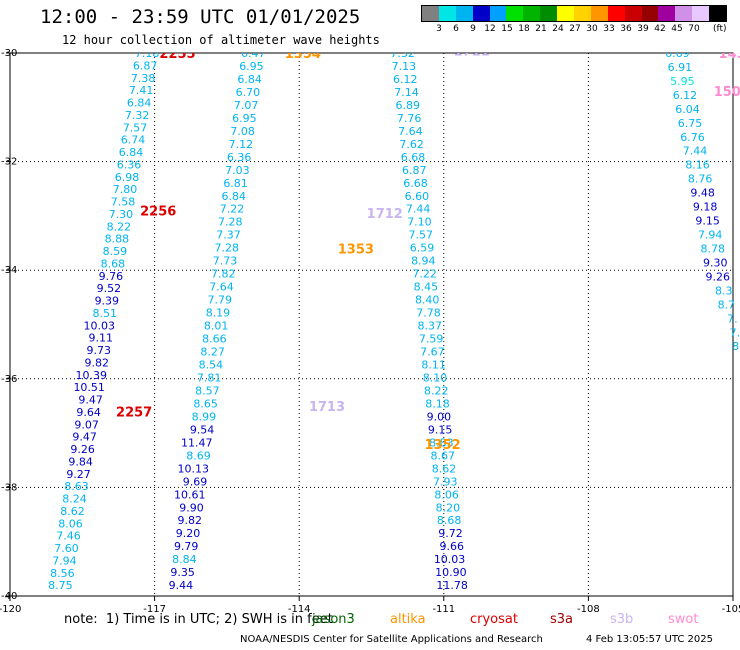  I want to click on wave-height-value: 9.90, so click(191, 507).